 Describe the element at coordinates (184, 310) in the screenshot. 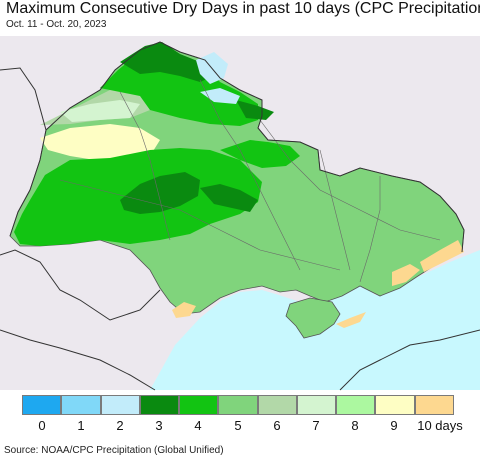

I see `region-orange-odesa` at that location.